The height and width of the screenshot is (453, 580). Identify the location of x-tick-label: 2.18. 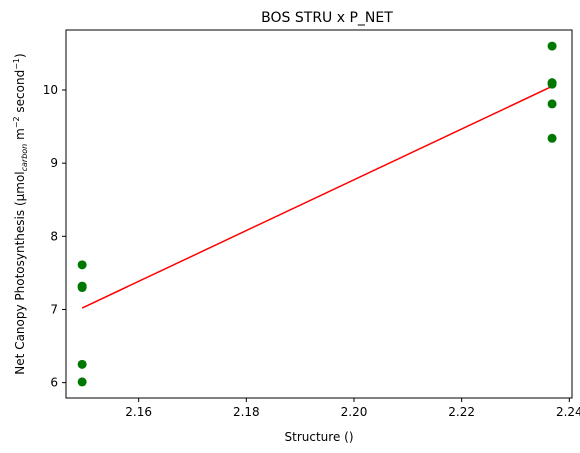
(246, 412).